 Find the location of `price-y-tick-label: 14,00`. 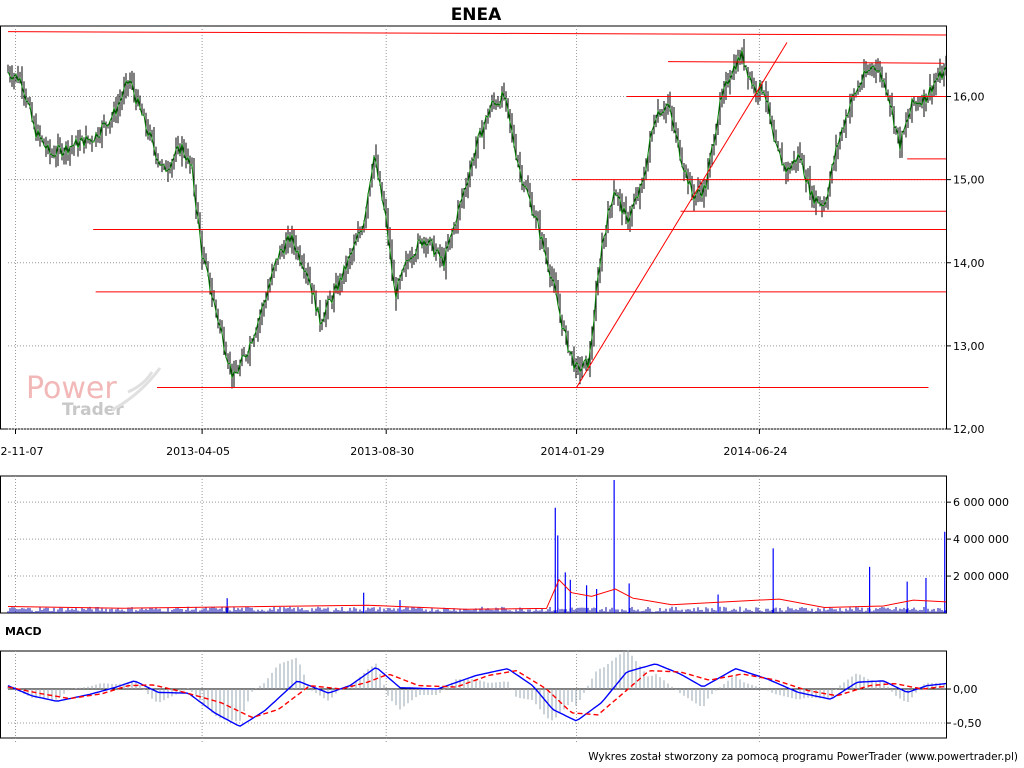

price-y-tick-label: 14,00 is located at coordinates (969, 263).